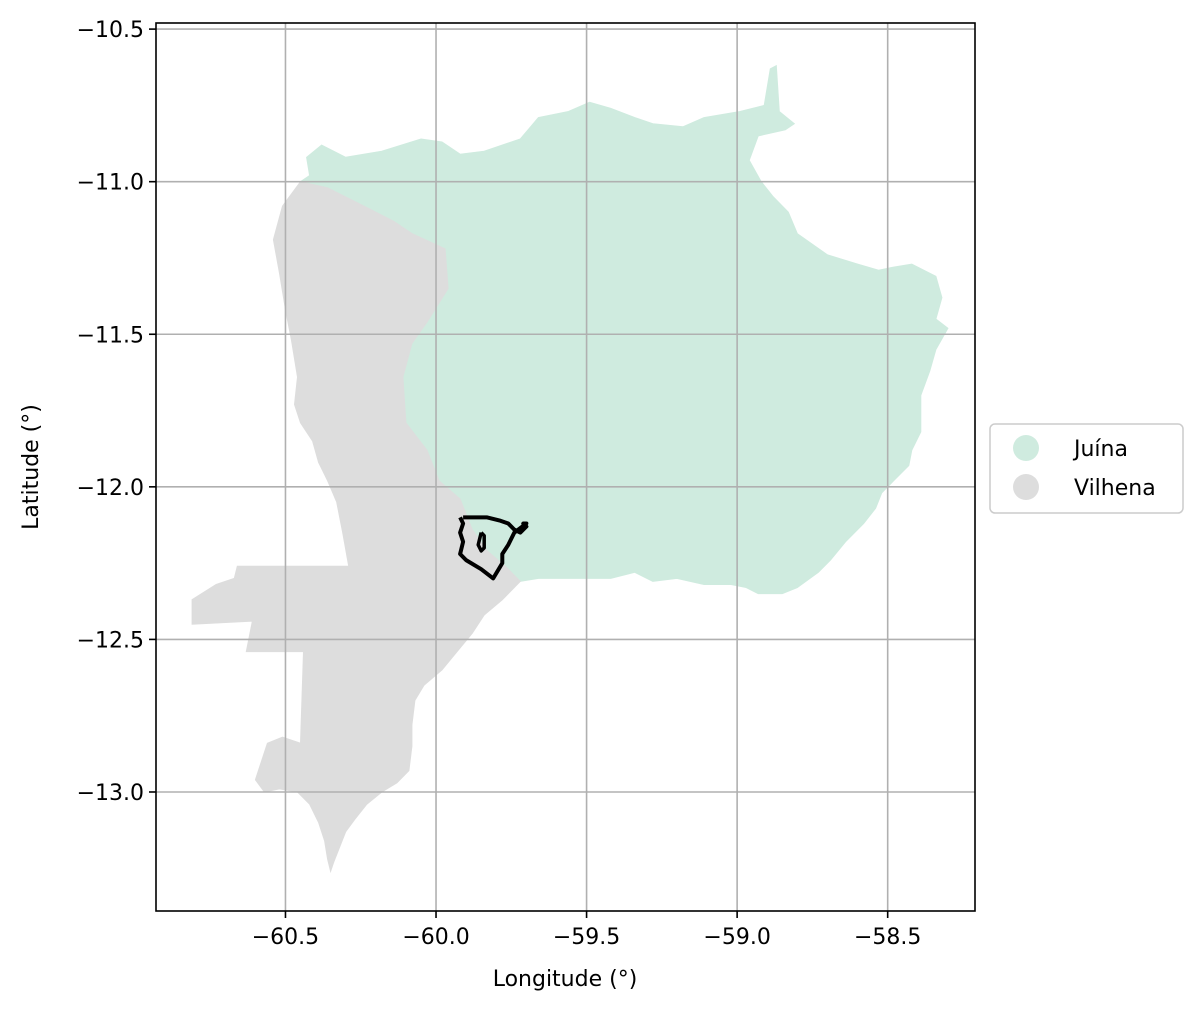  I want to click on y-tick-label: −12.5, so click(110, 640).